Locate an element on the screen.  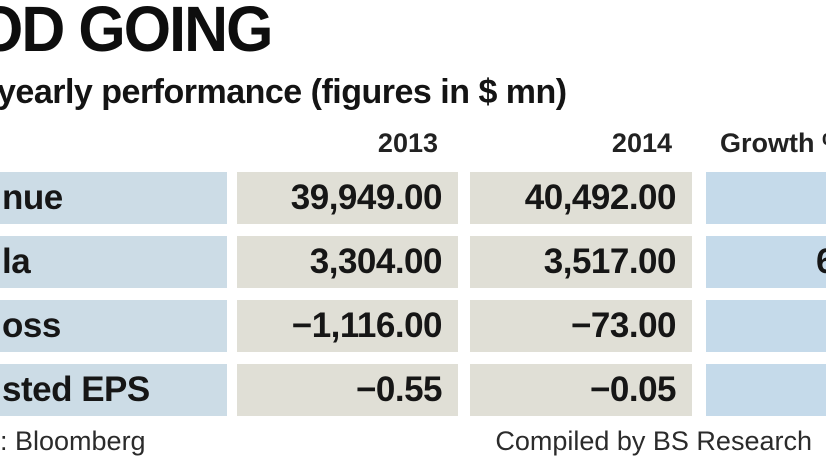
row-label: oss is located at coordinates (113, 326).